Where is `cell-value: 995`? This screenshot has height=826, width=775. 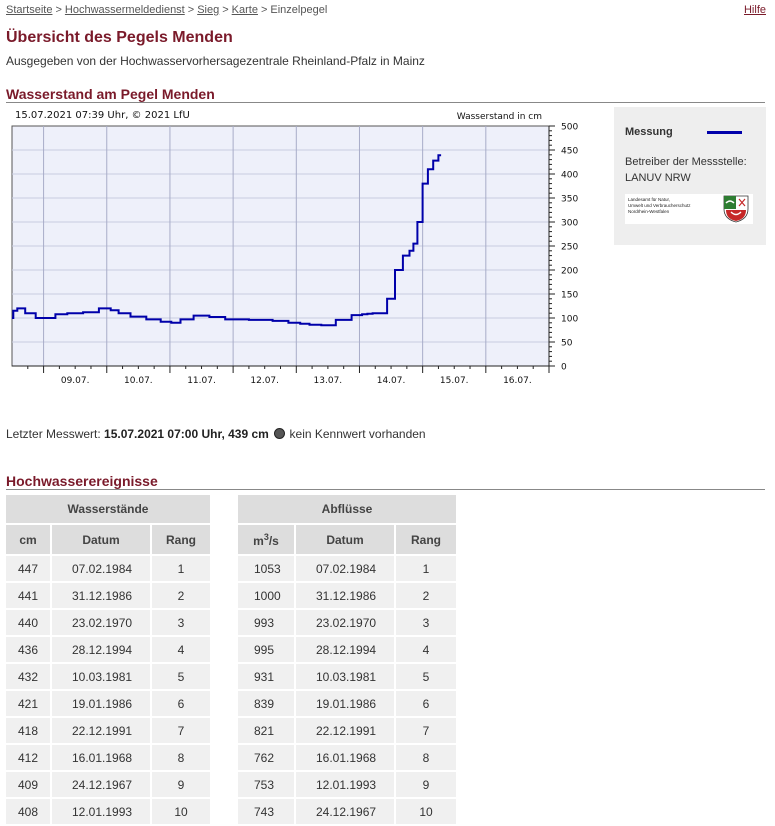 cell-value: 995 is located at coordinates (266, 649).